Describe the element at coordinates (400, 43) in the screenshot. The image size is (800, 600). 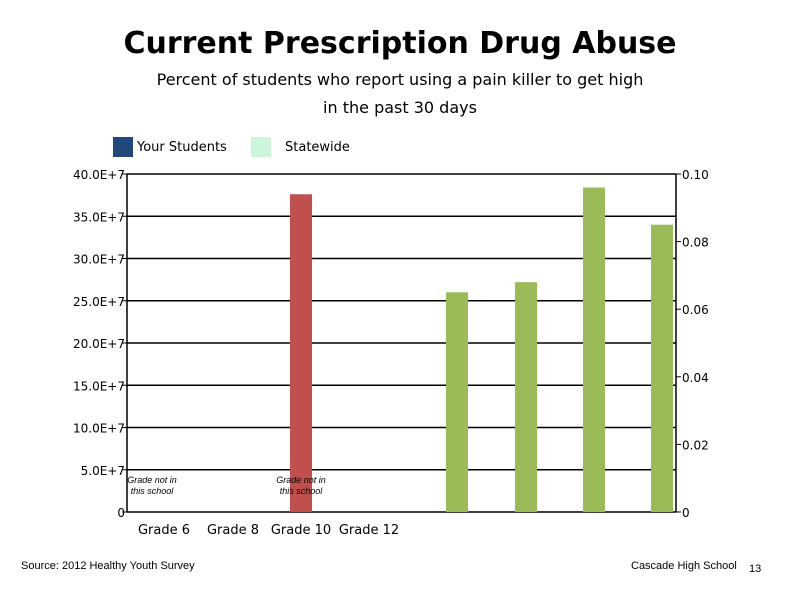
I see `chart-title: Current Prescription Drug Abuse` at that location.